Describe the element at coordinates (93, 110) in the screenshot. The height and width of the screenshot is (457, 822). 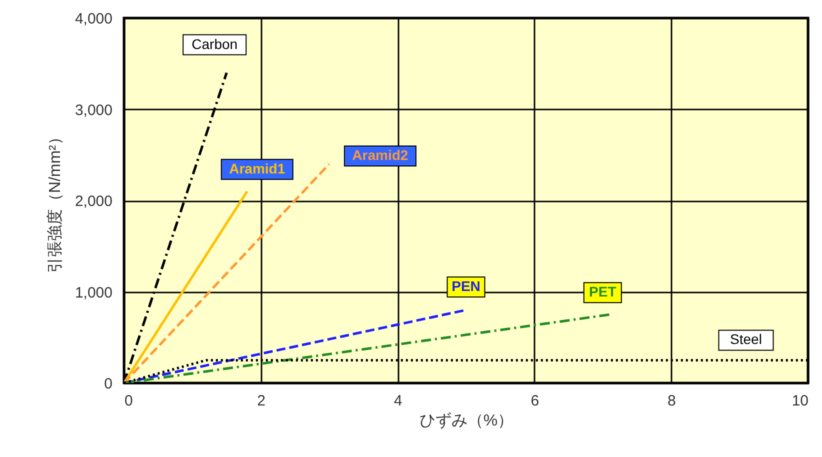
I see `y-tick-label: 3,000` at that location.